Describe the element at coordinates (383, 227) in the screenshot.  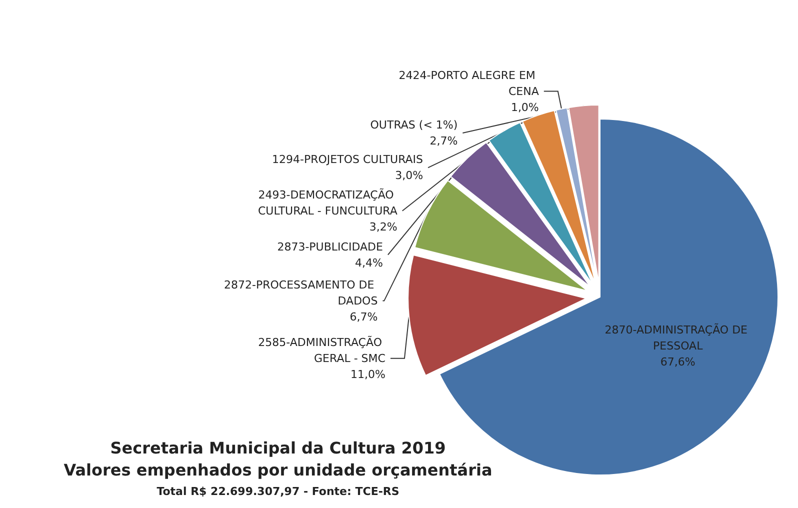
I see `data-label: 3,2%` at that location.